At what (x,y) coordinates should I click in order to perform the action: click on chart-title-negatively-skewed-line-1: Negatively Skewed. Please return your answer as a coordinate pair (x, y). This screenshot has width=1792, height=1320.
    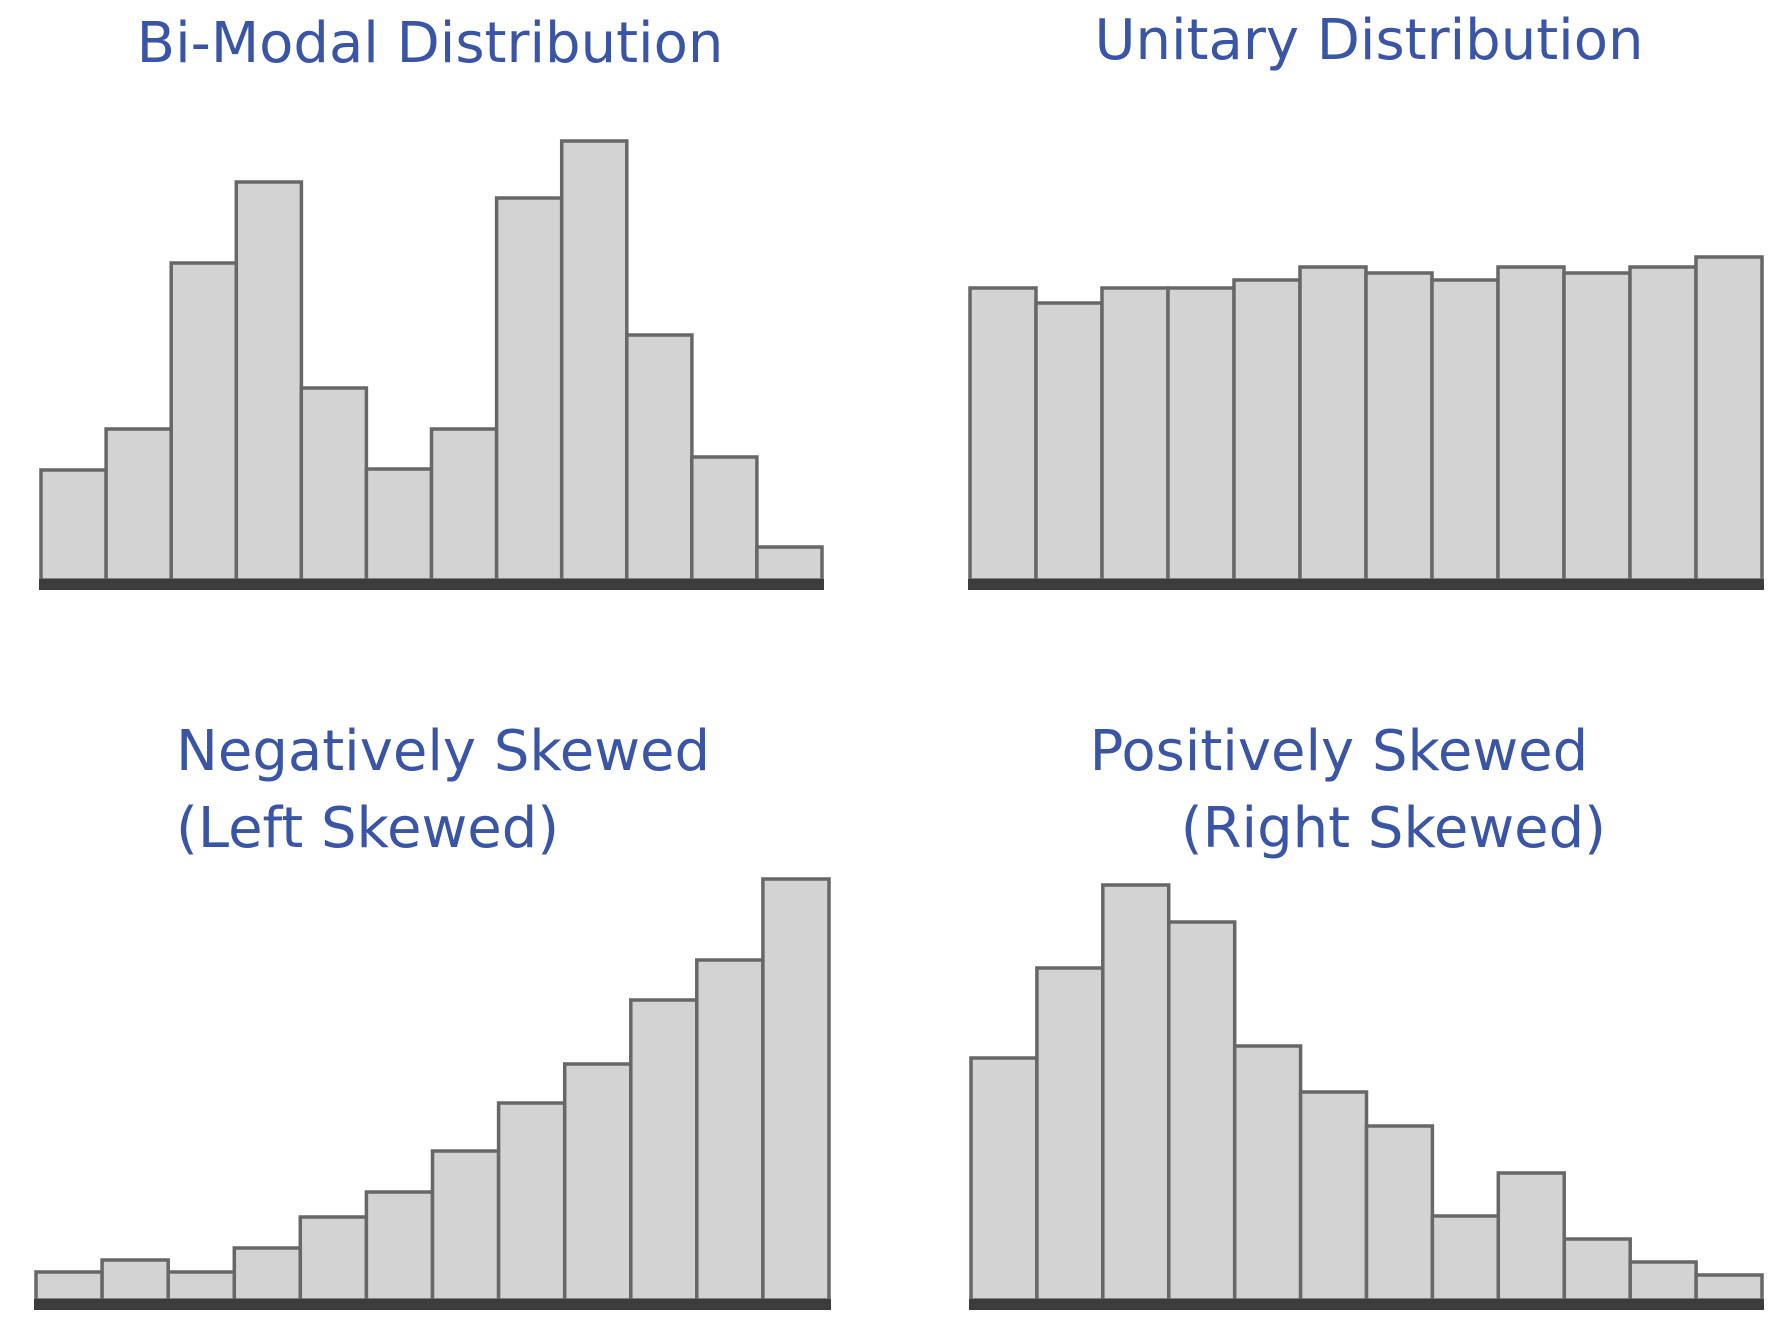
    Looking at the image, I should click on (443, 751).